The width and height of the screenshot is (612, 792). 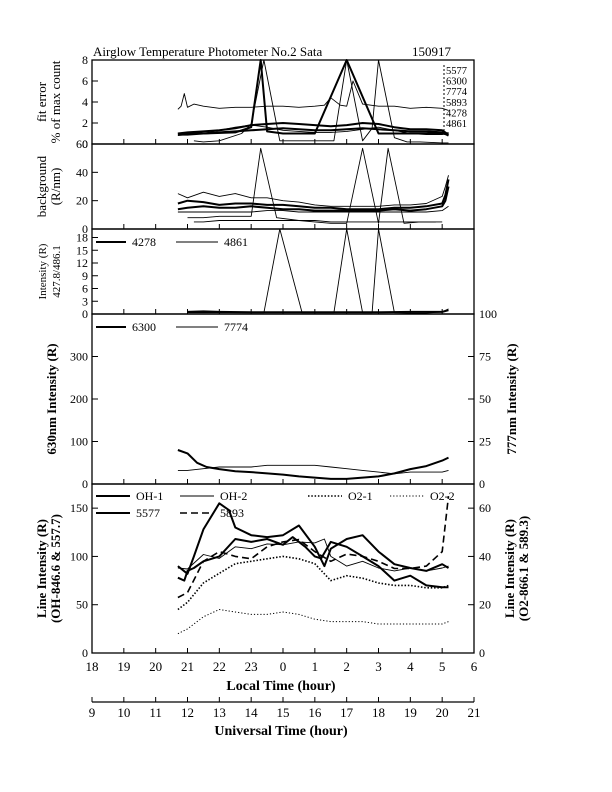 What do you see at coordinates (281, 731) in the screenshot?
I see `ut-axis-label: Universal Time (hour)` at bounding box center [281, 731].